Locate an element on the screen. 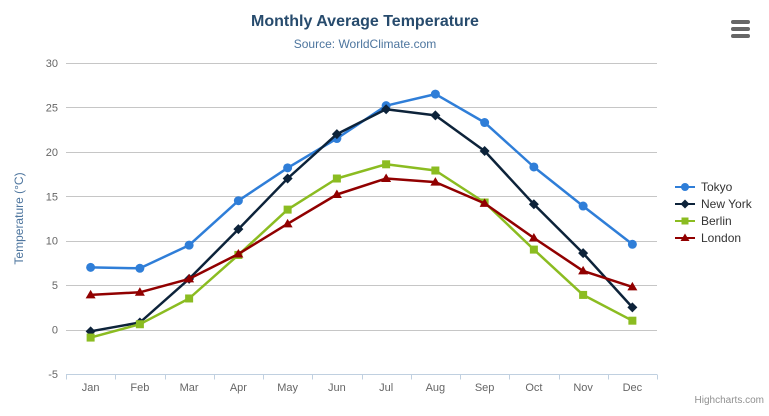  hamburger-menu-icon is located at coordinates (740, 29).